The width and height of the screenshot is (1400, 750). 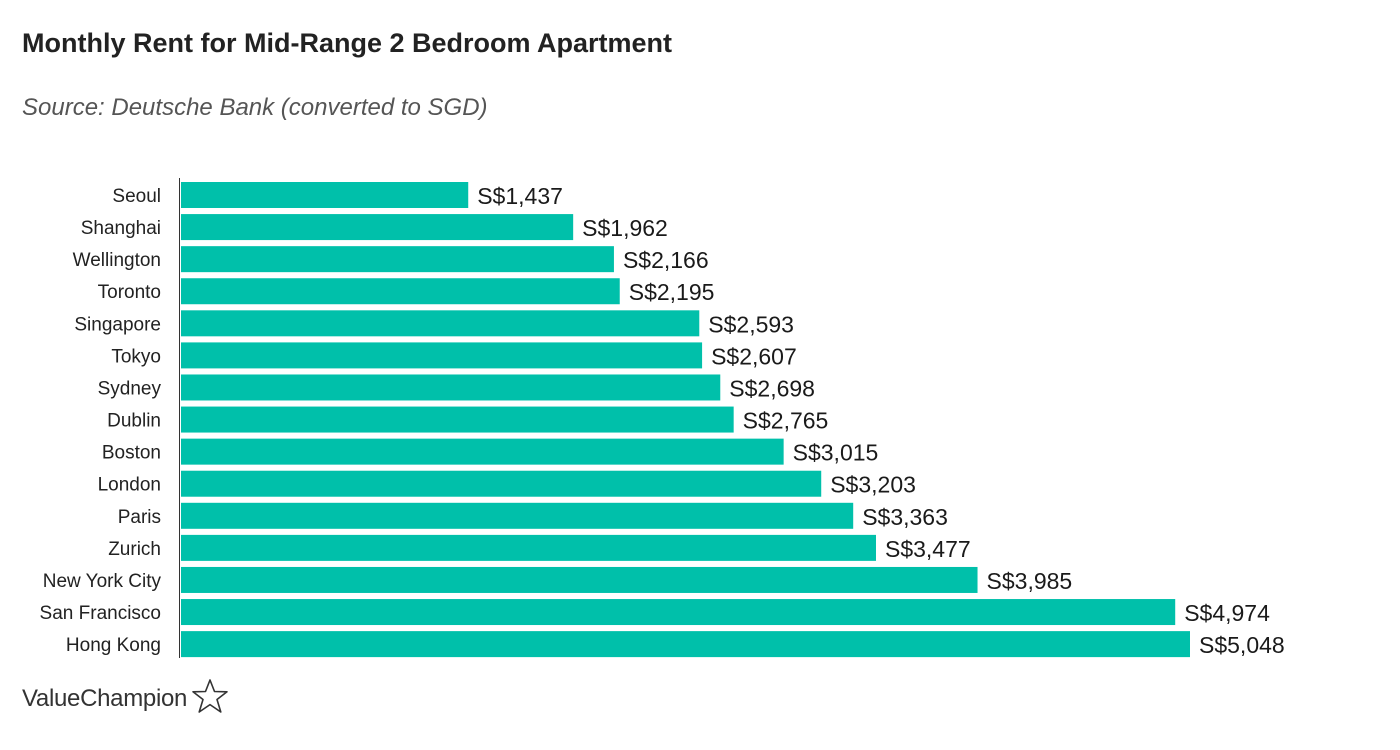 What do you see at coordinates (102, 581) in the screenshot?
I see `category-label: New York City` at bounding box center [102, 581].